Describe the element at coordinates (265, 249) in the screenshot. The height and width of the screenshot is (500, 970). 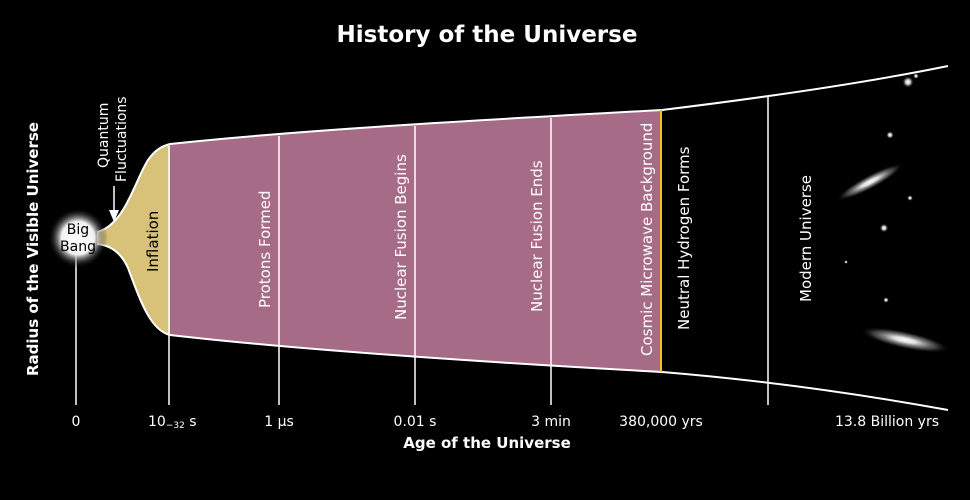
I see `era-label-protons: Protons Formed` at that location.